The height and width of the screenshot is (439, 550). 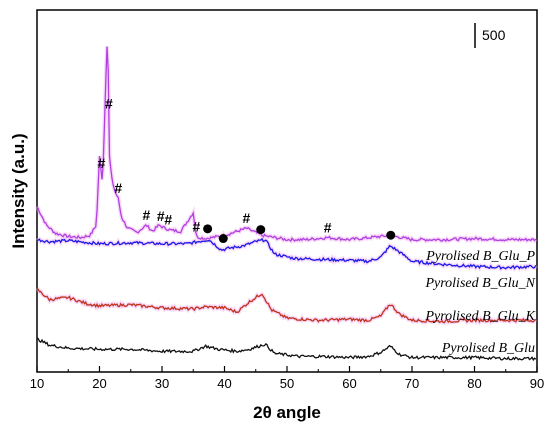 I want to click on series-label: Pyrolised B_Glu_N, so click(x=479, y=283).